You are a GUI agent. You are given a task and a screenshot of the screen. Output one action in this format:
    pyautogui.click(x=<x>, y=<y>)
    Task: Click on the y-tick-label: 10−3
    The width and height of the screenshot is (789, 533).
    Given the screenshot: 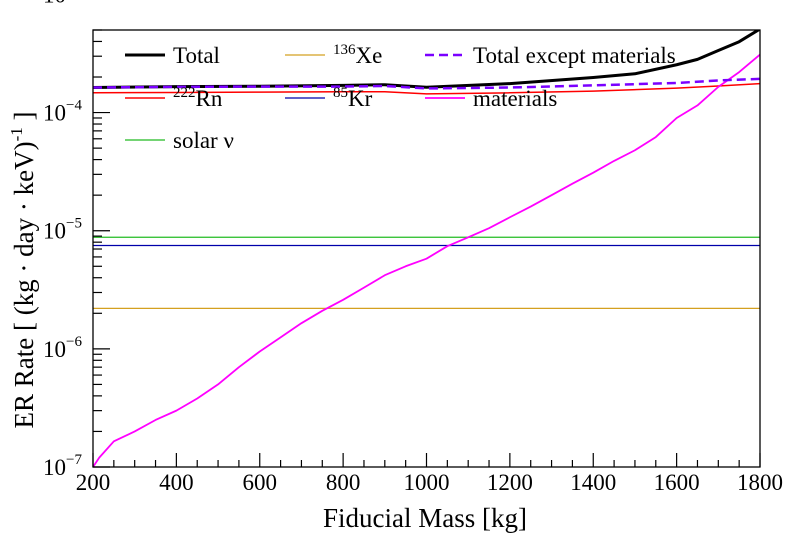 What is the action you would take?
    pyautogui.click(x=62, y=3)
    